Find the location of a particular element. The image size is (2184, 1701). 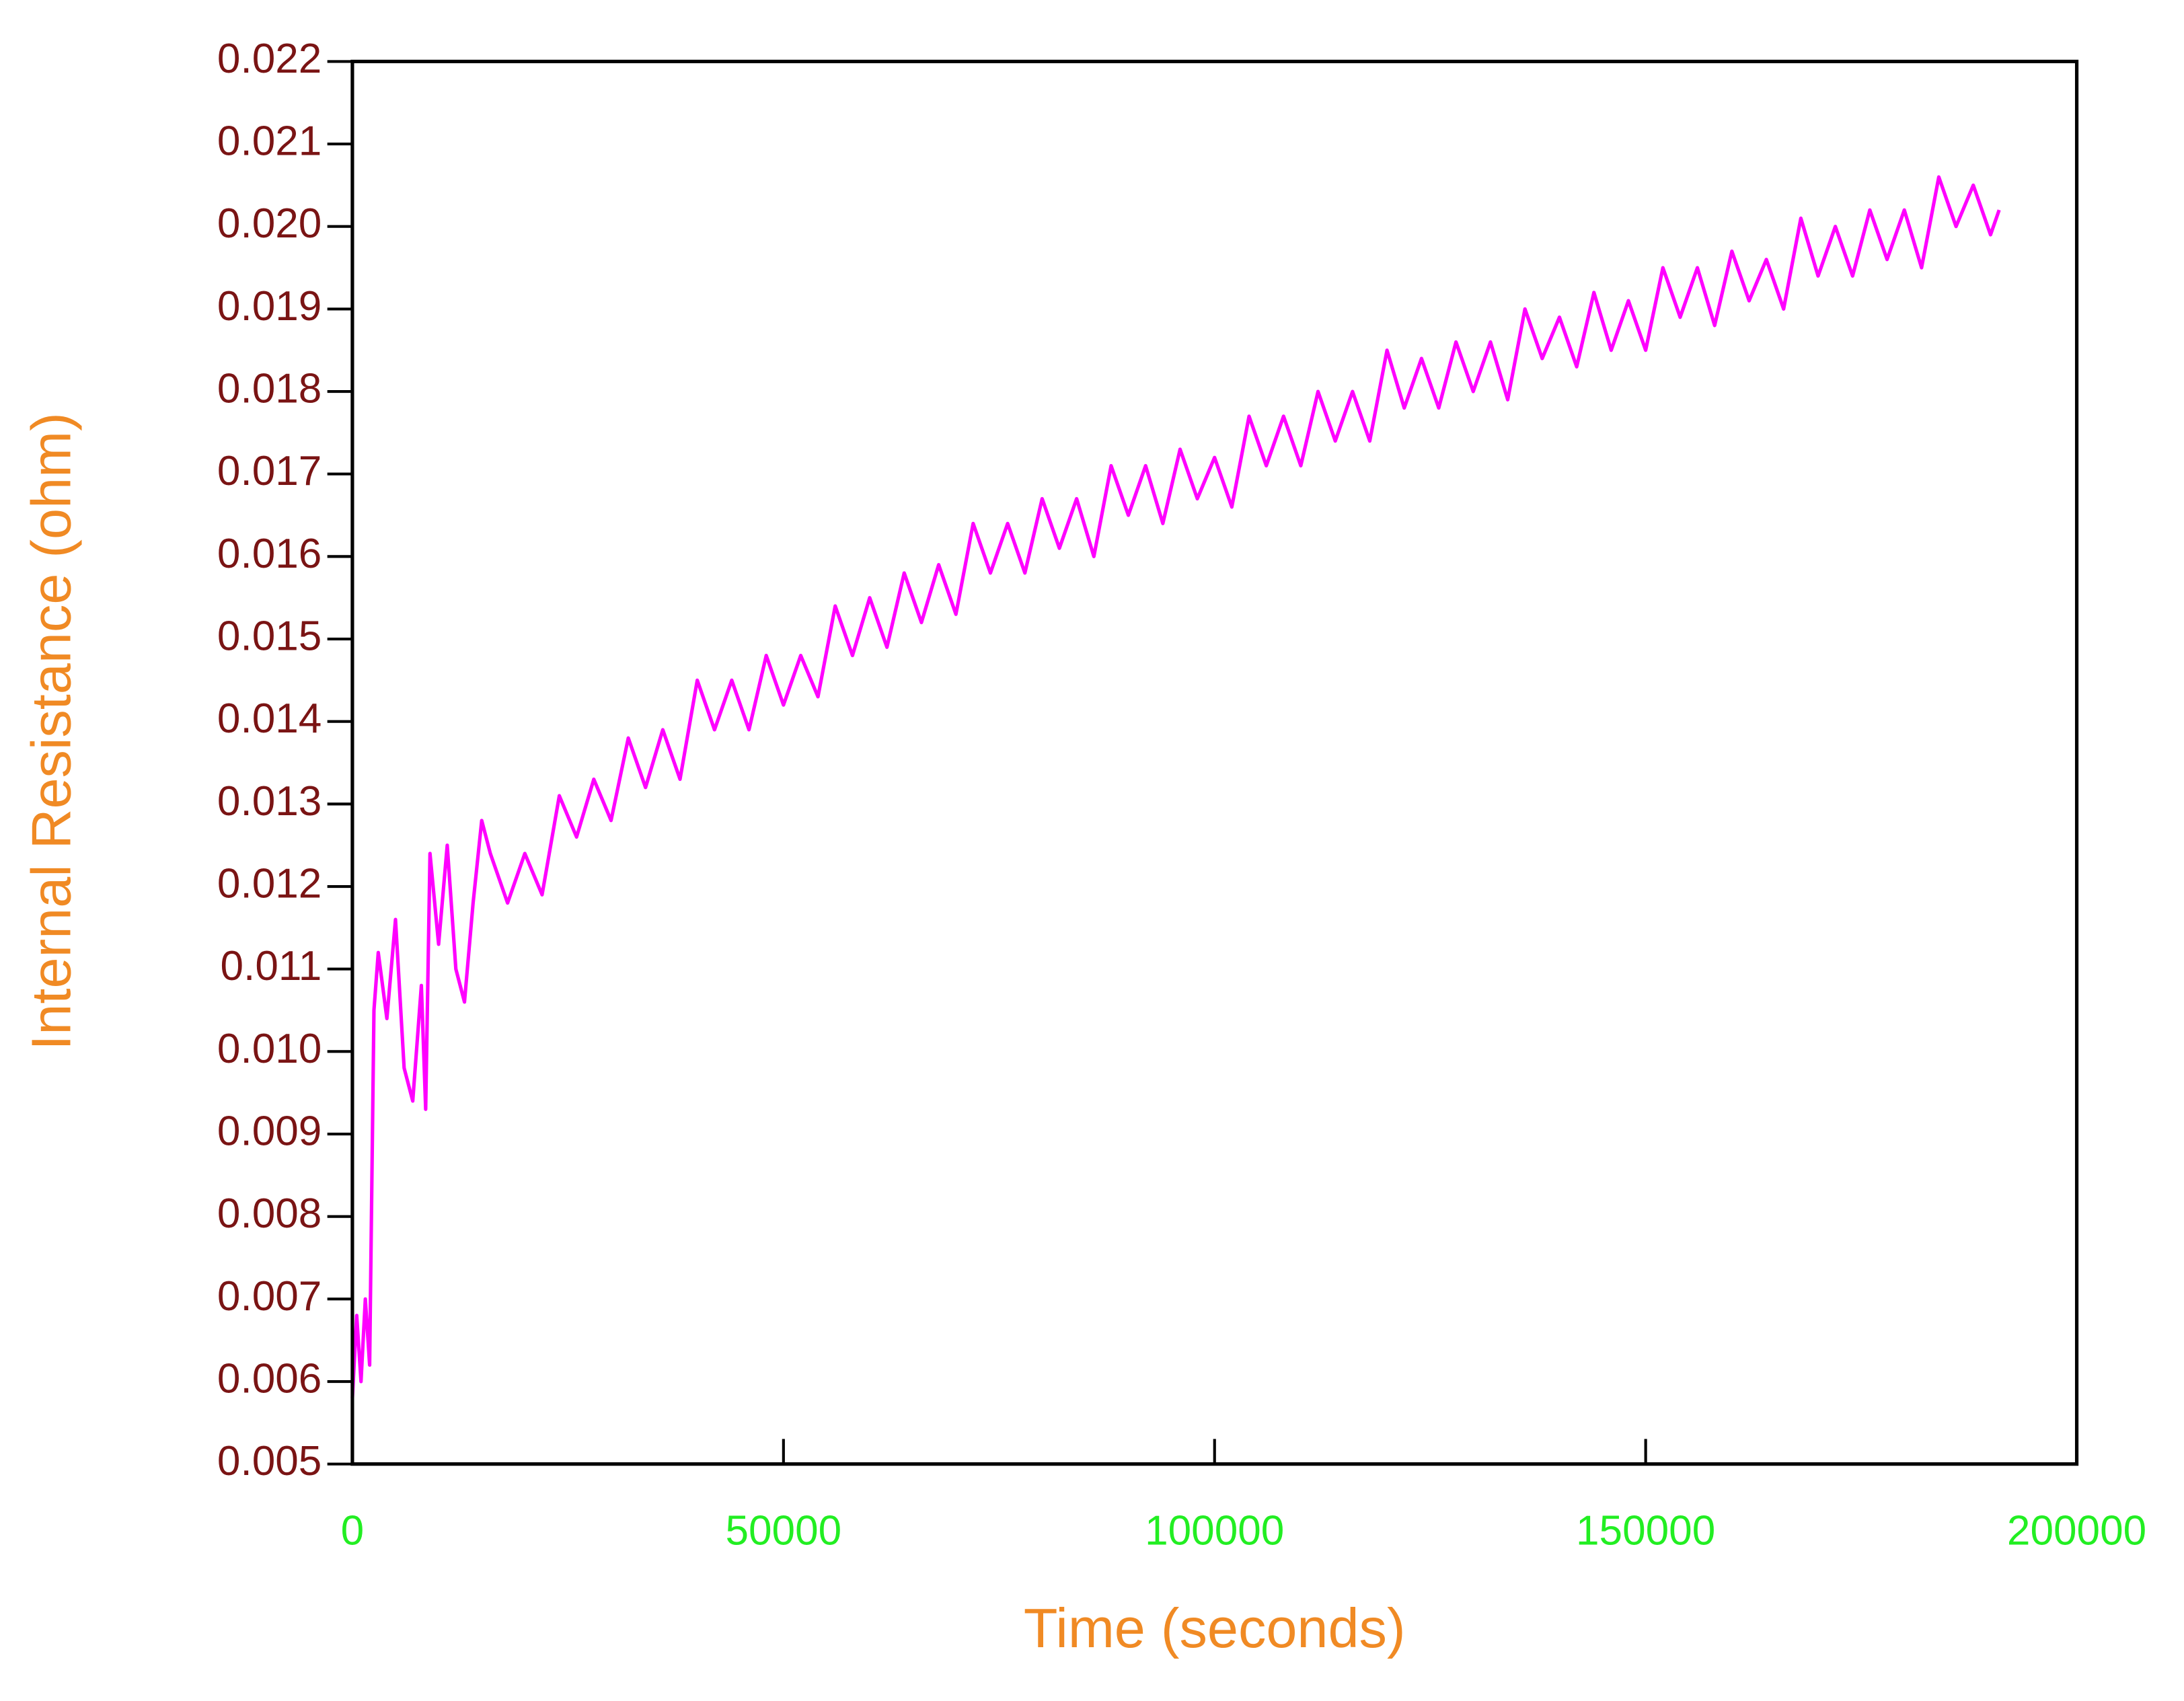

y-axis-title: Internal Resistance (ohm) is located at coordinates (51, 731).